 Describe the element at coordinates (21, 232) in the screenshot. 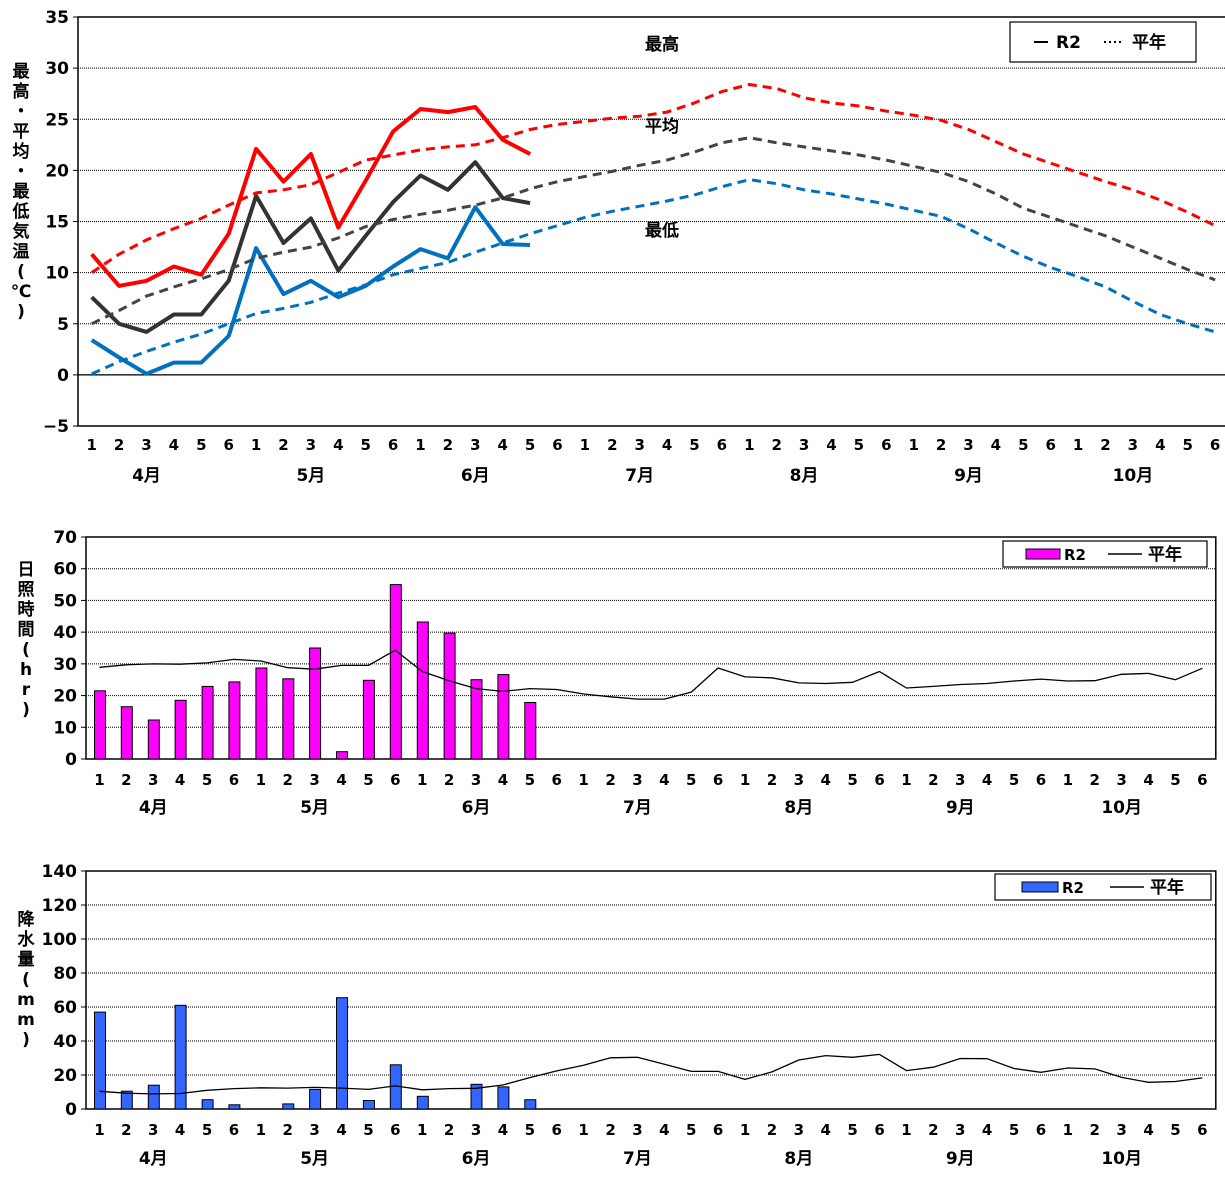

I see `ylabel-char: 気` at that location.